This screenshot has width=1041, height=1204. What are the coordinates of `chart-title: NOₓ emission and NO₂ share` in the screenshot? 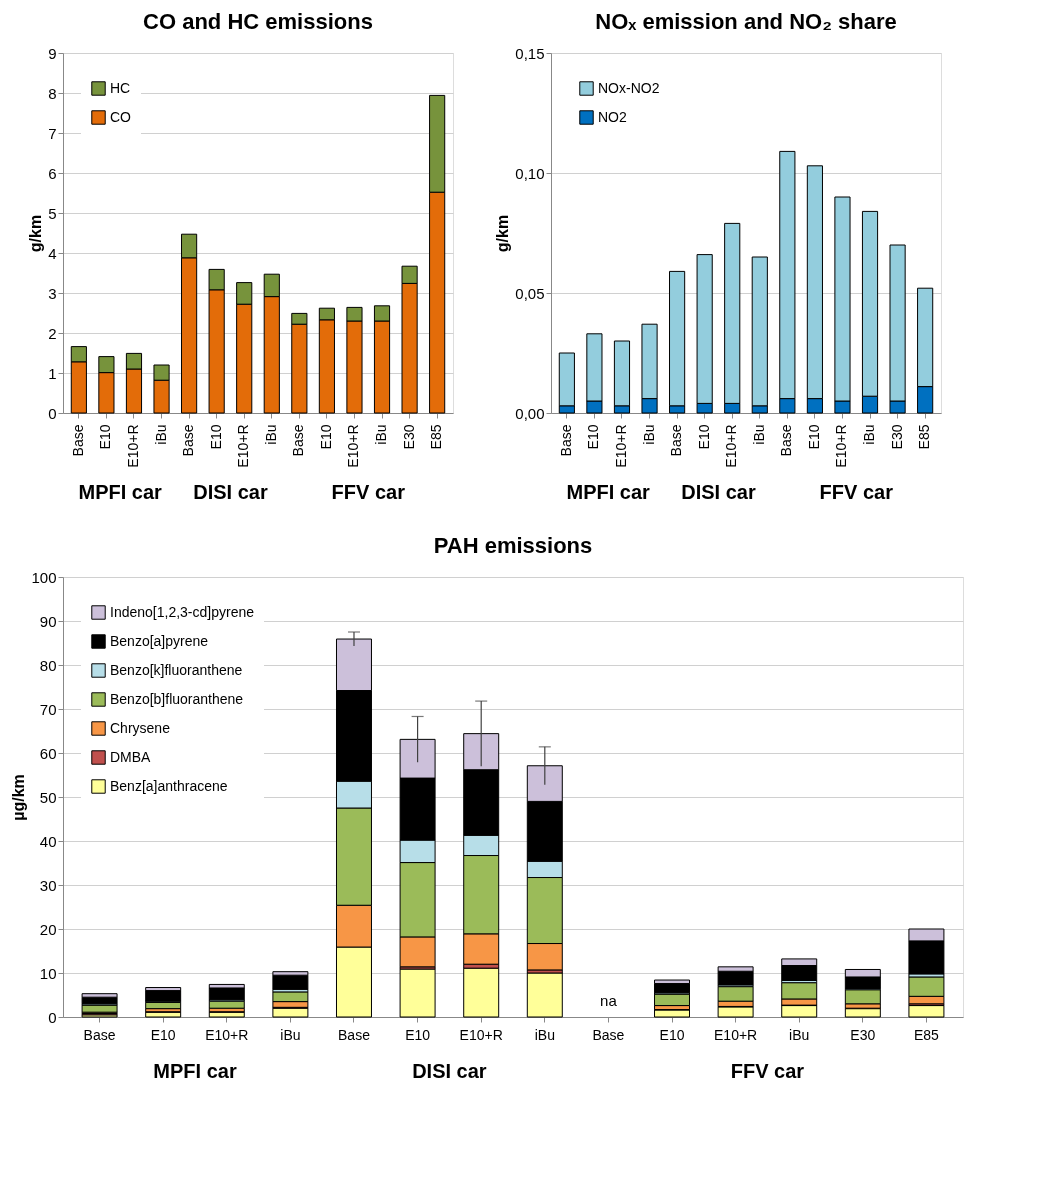 It's located at (746, 21).